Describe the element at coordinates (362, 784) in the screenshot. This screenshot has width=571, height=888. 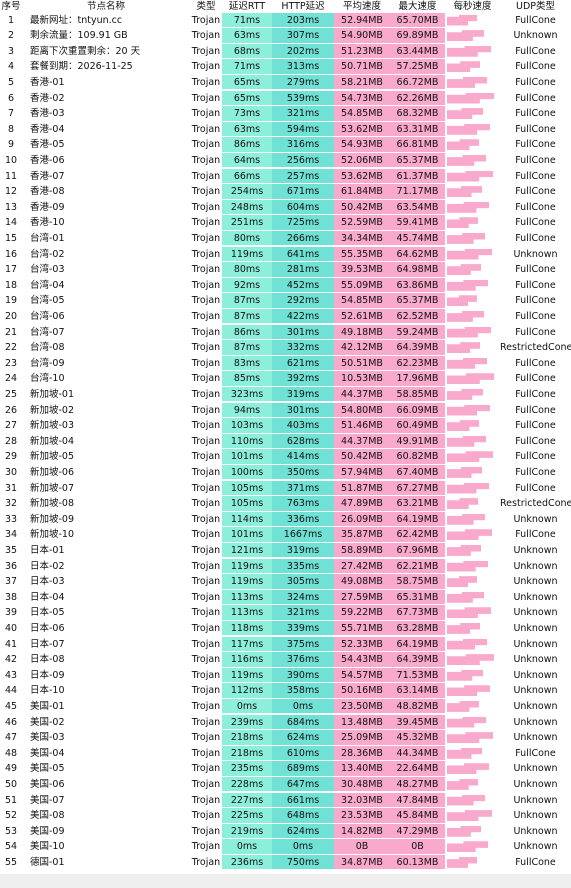
I see `cell: 30.48MB` at that location.